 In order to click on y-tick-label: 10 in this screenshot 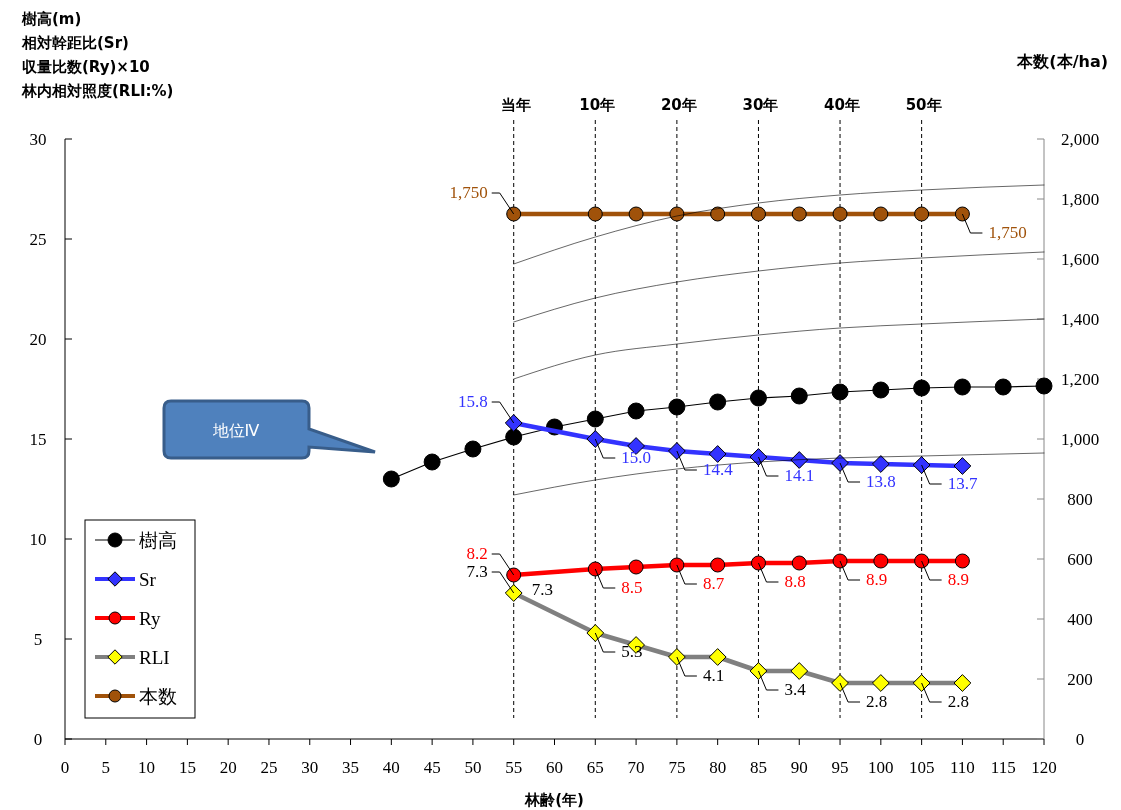, I will do `click(38, 539)`.